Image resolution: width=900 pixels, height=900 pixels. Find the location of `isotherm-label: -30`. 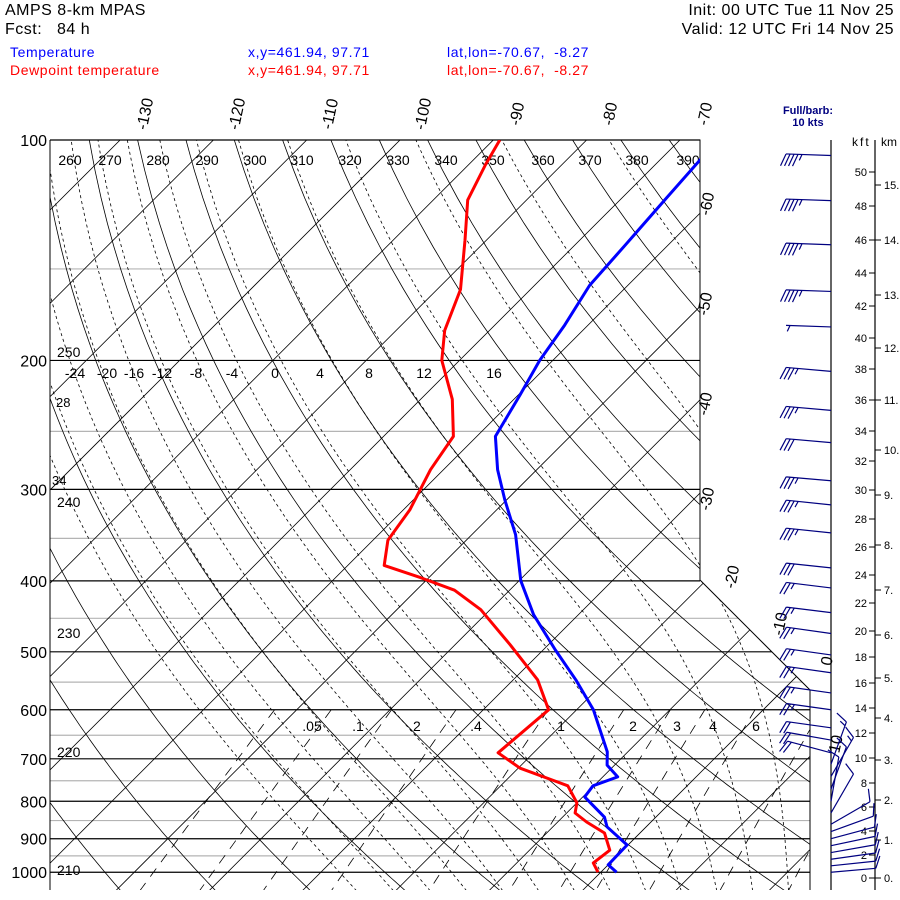

isotherm-label: -30 is located at coordinates (707, 499).